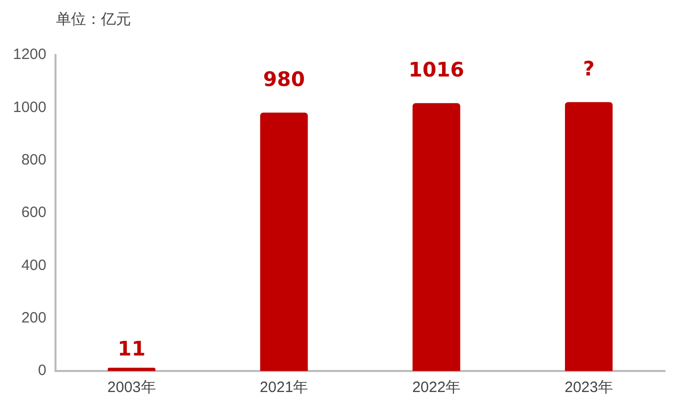  What do you see at coordinates (42, 371) in the screenshot?
I see `y-tick-label: 0` at bounding box center [42, 371].